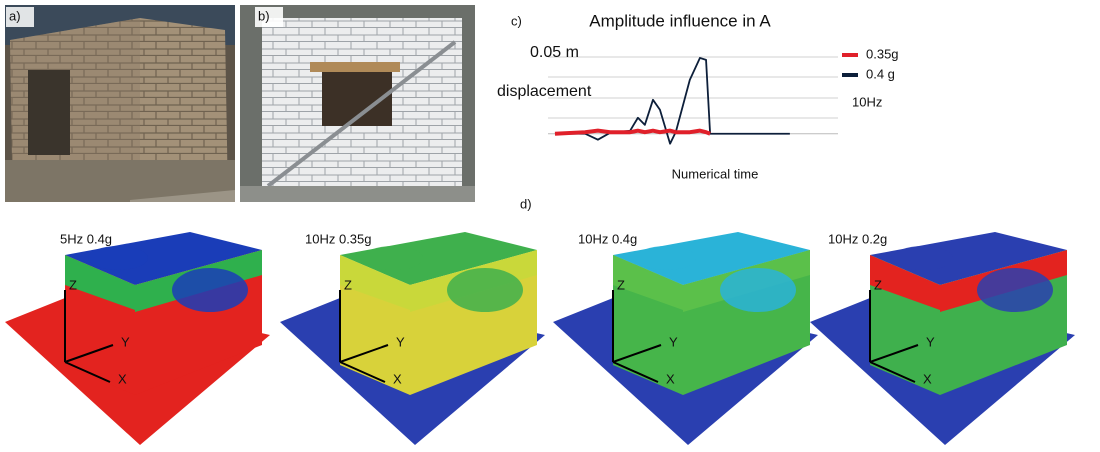 The image size is (1100, 452). Describe the element at coordinates (607, 238) in the screenshot. I see `model-title: 10Hz 0.4g` at that location.